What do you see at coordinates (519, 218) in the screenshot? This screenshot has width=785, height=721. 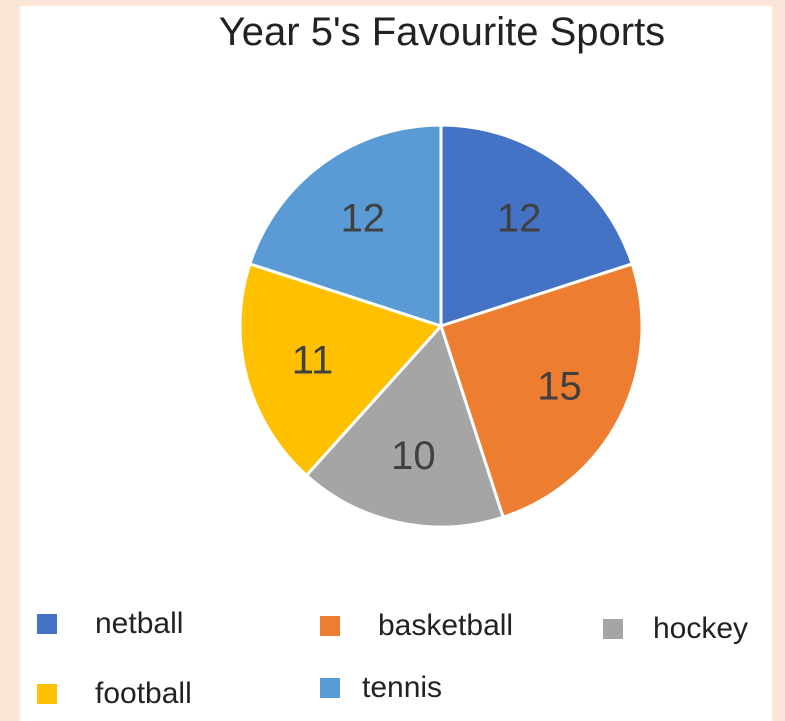 I see `data-label-netball: 12` at bounding box center [519, 218].